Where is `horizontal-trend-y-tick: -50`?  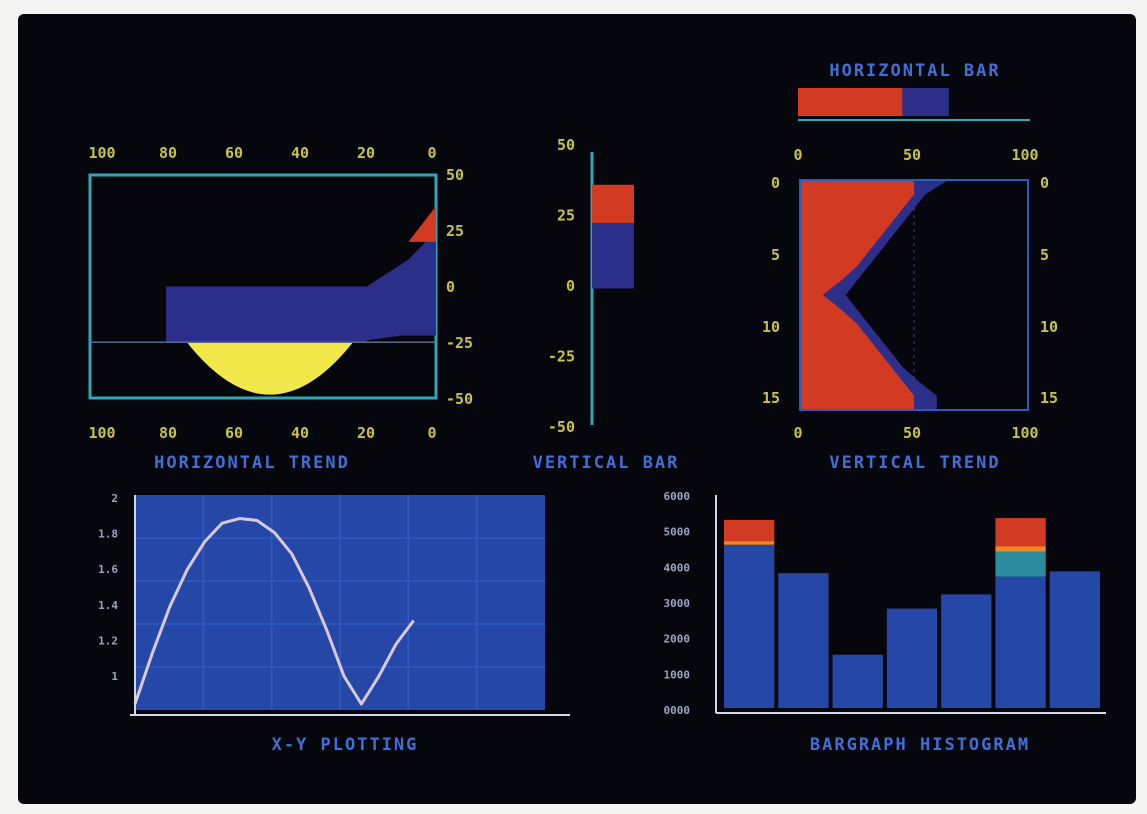 horizontal-trend-y-tick: -50 is located at coordinates (459, 399).